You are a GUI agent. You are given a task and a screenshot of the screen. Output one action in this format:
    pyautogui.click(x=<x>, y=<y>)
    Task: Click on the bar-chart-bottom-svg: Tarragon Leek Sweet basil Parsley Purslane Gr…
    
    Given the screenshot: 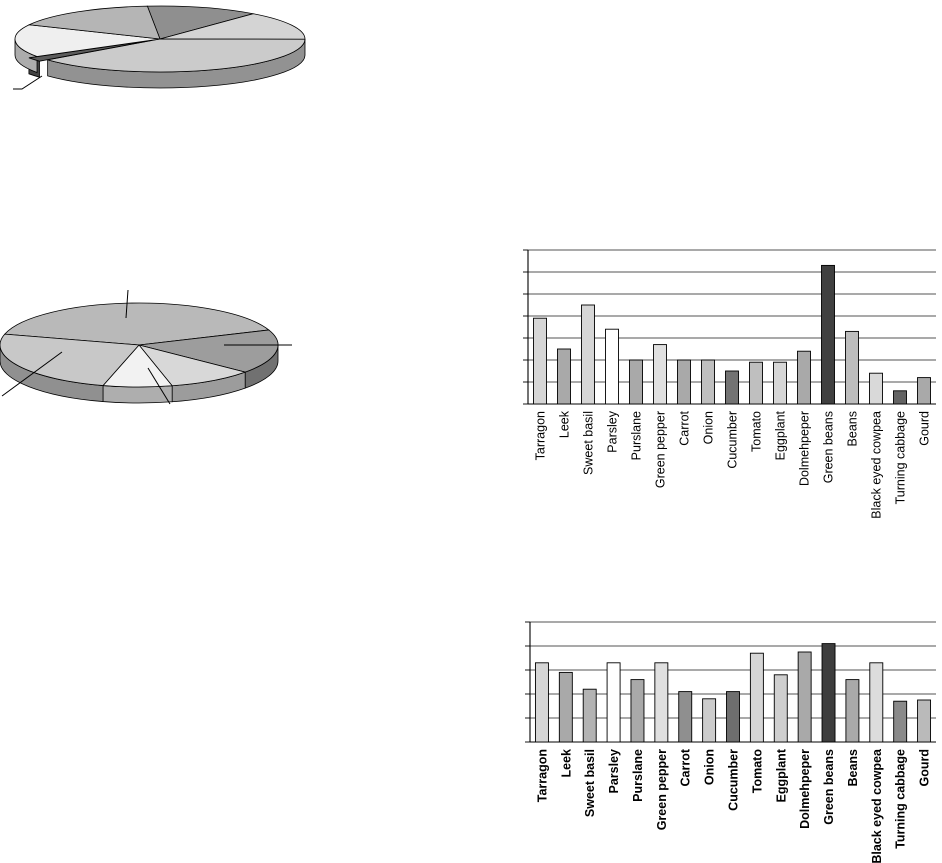 What is the action you would take?
    pyautogui.click(x=730, y=742)
    